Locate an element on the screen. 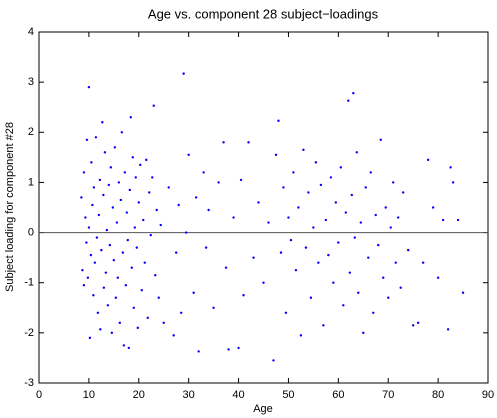 This screenshot has width=497, height=418. x-tick-label: 80 is located at coordinates (438, 395).